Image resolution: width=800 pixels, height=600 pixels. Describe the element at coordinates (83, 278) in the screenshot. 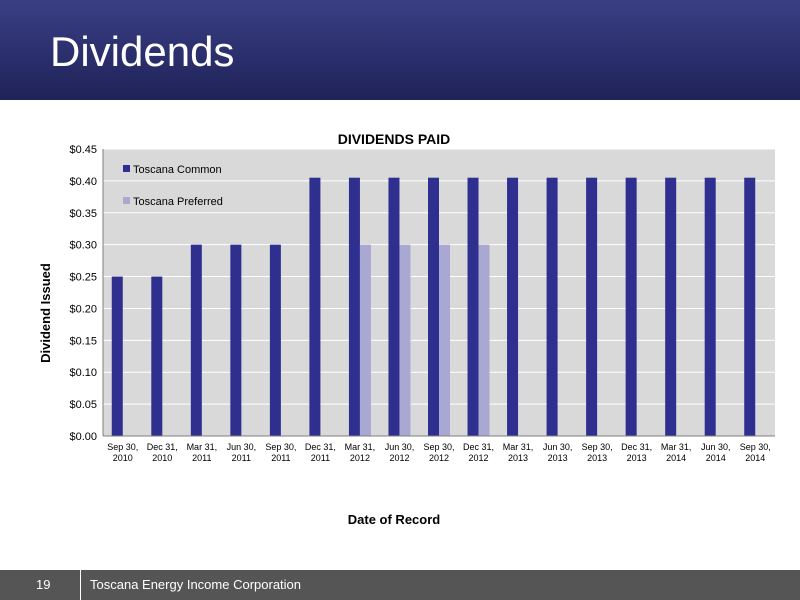

I see `y-tick-label: $0.25` at that location.